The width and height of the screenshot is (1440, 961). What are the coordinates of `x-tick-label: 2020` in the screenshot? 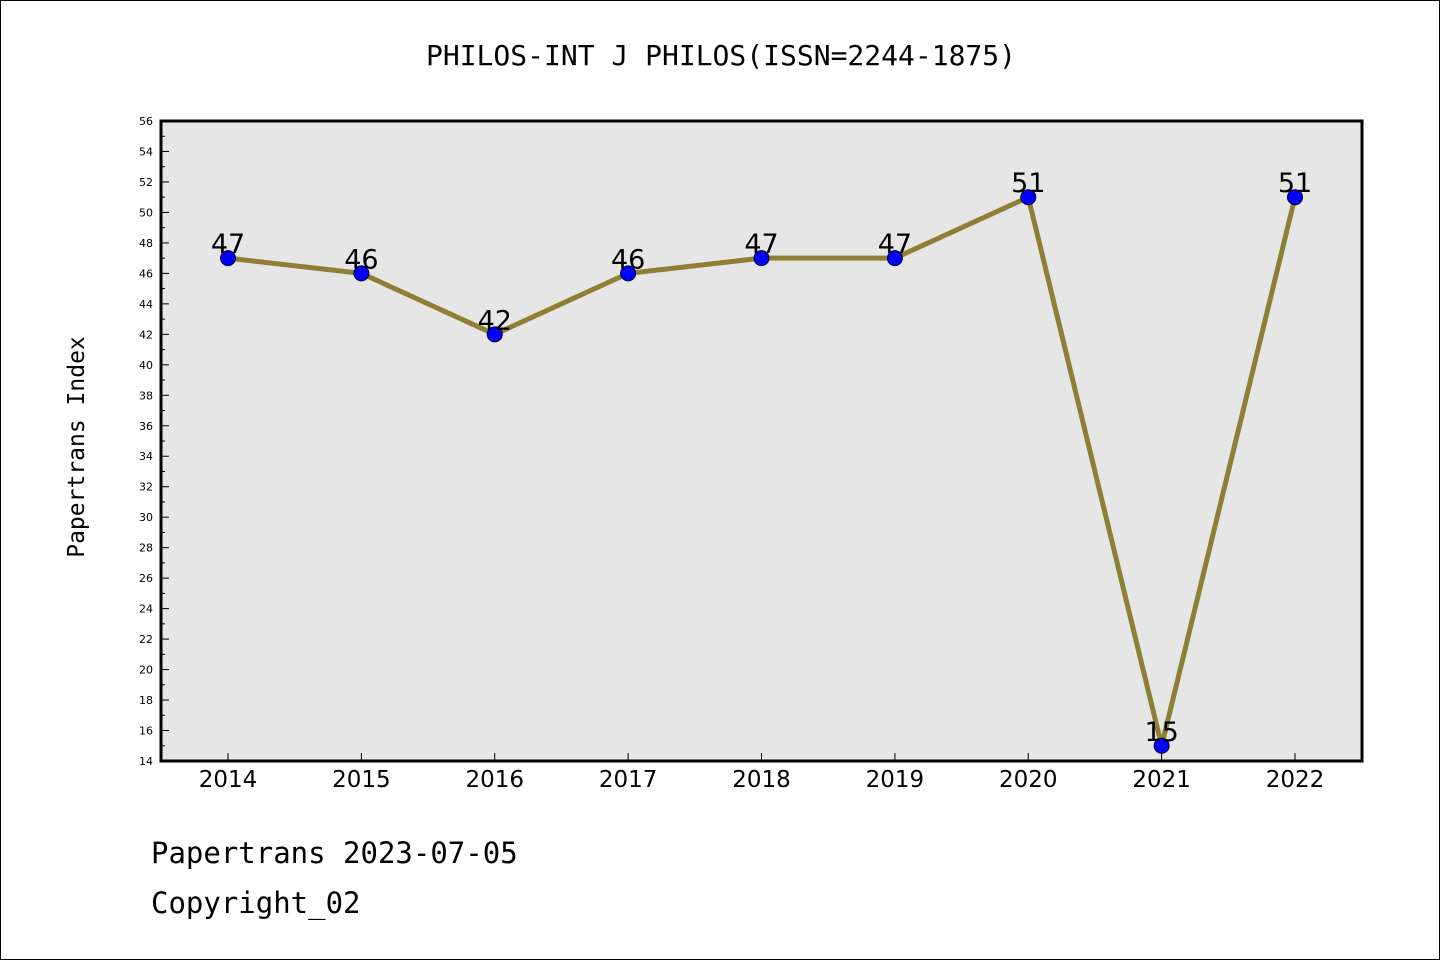 It's located at (1028, 780).